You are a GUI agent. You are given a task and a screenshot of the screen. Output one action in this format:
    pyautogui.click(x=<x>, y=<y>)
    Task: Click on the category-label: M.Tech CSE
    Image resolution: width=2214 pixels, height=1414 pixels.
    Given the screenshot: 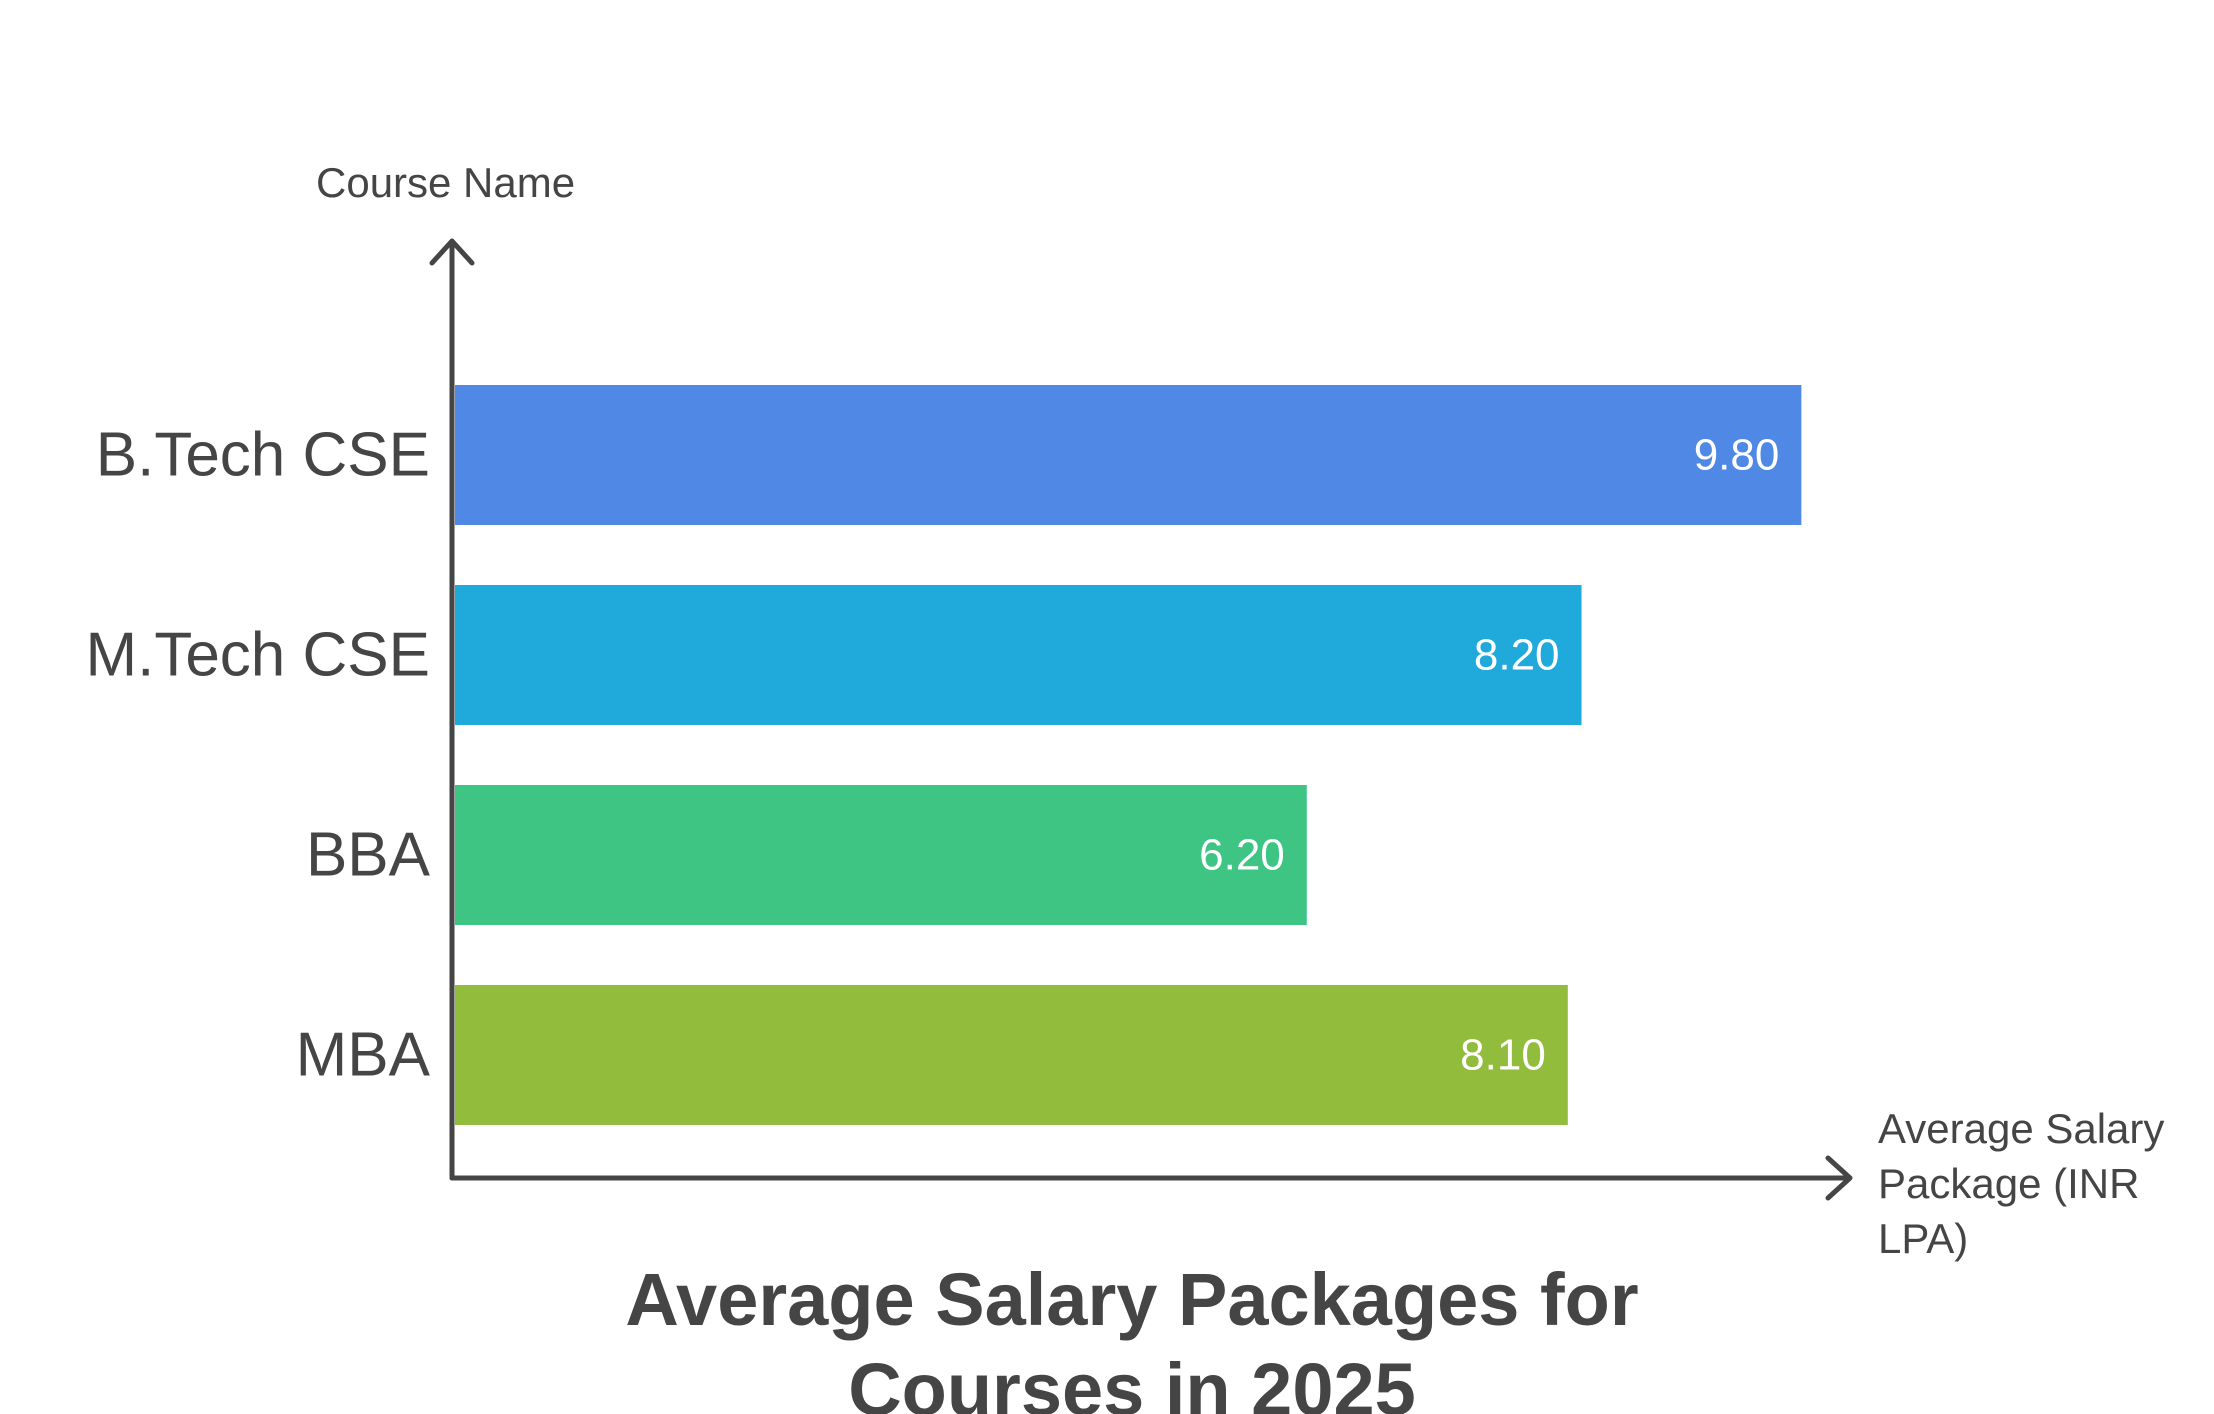 What is the action you would take?
    pyautogui.click(x=257, y=655)
    